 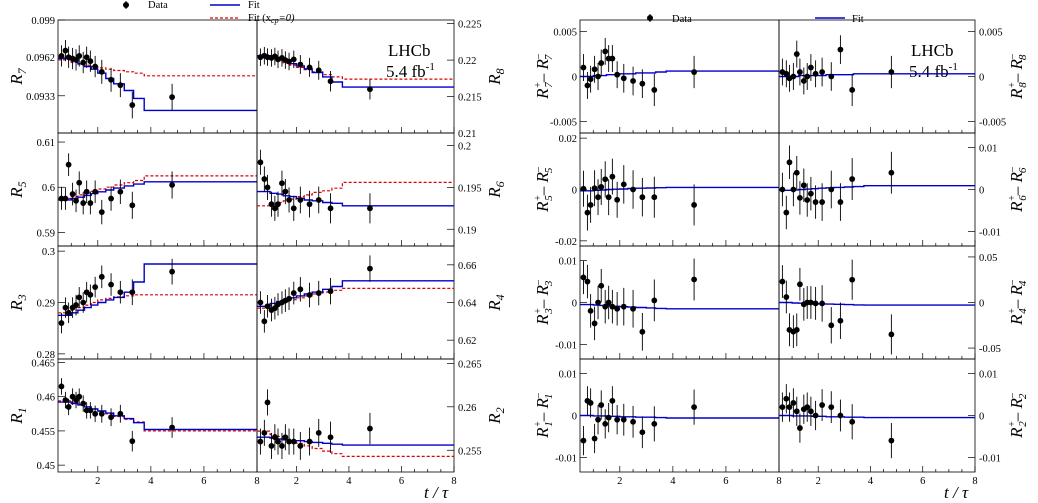 I want to click on y-tick-label: -0.01, so click(x=990, y=458).